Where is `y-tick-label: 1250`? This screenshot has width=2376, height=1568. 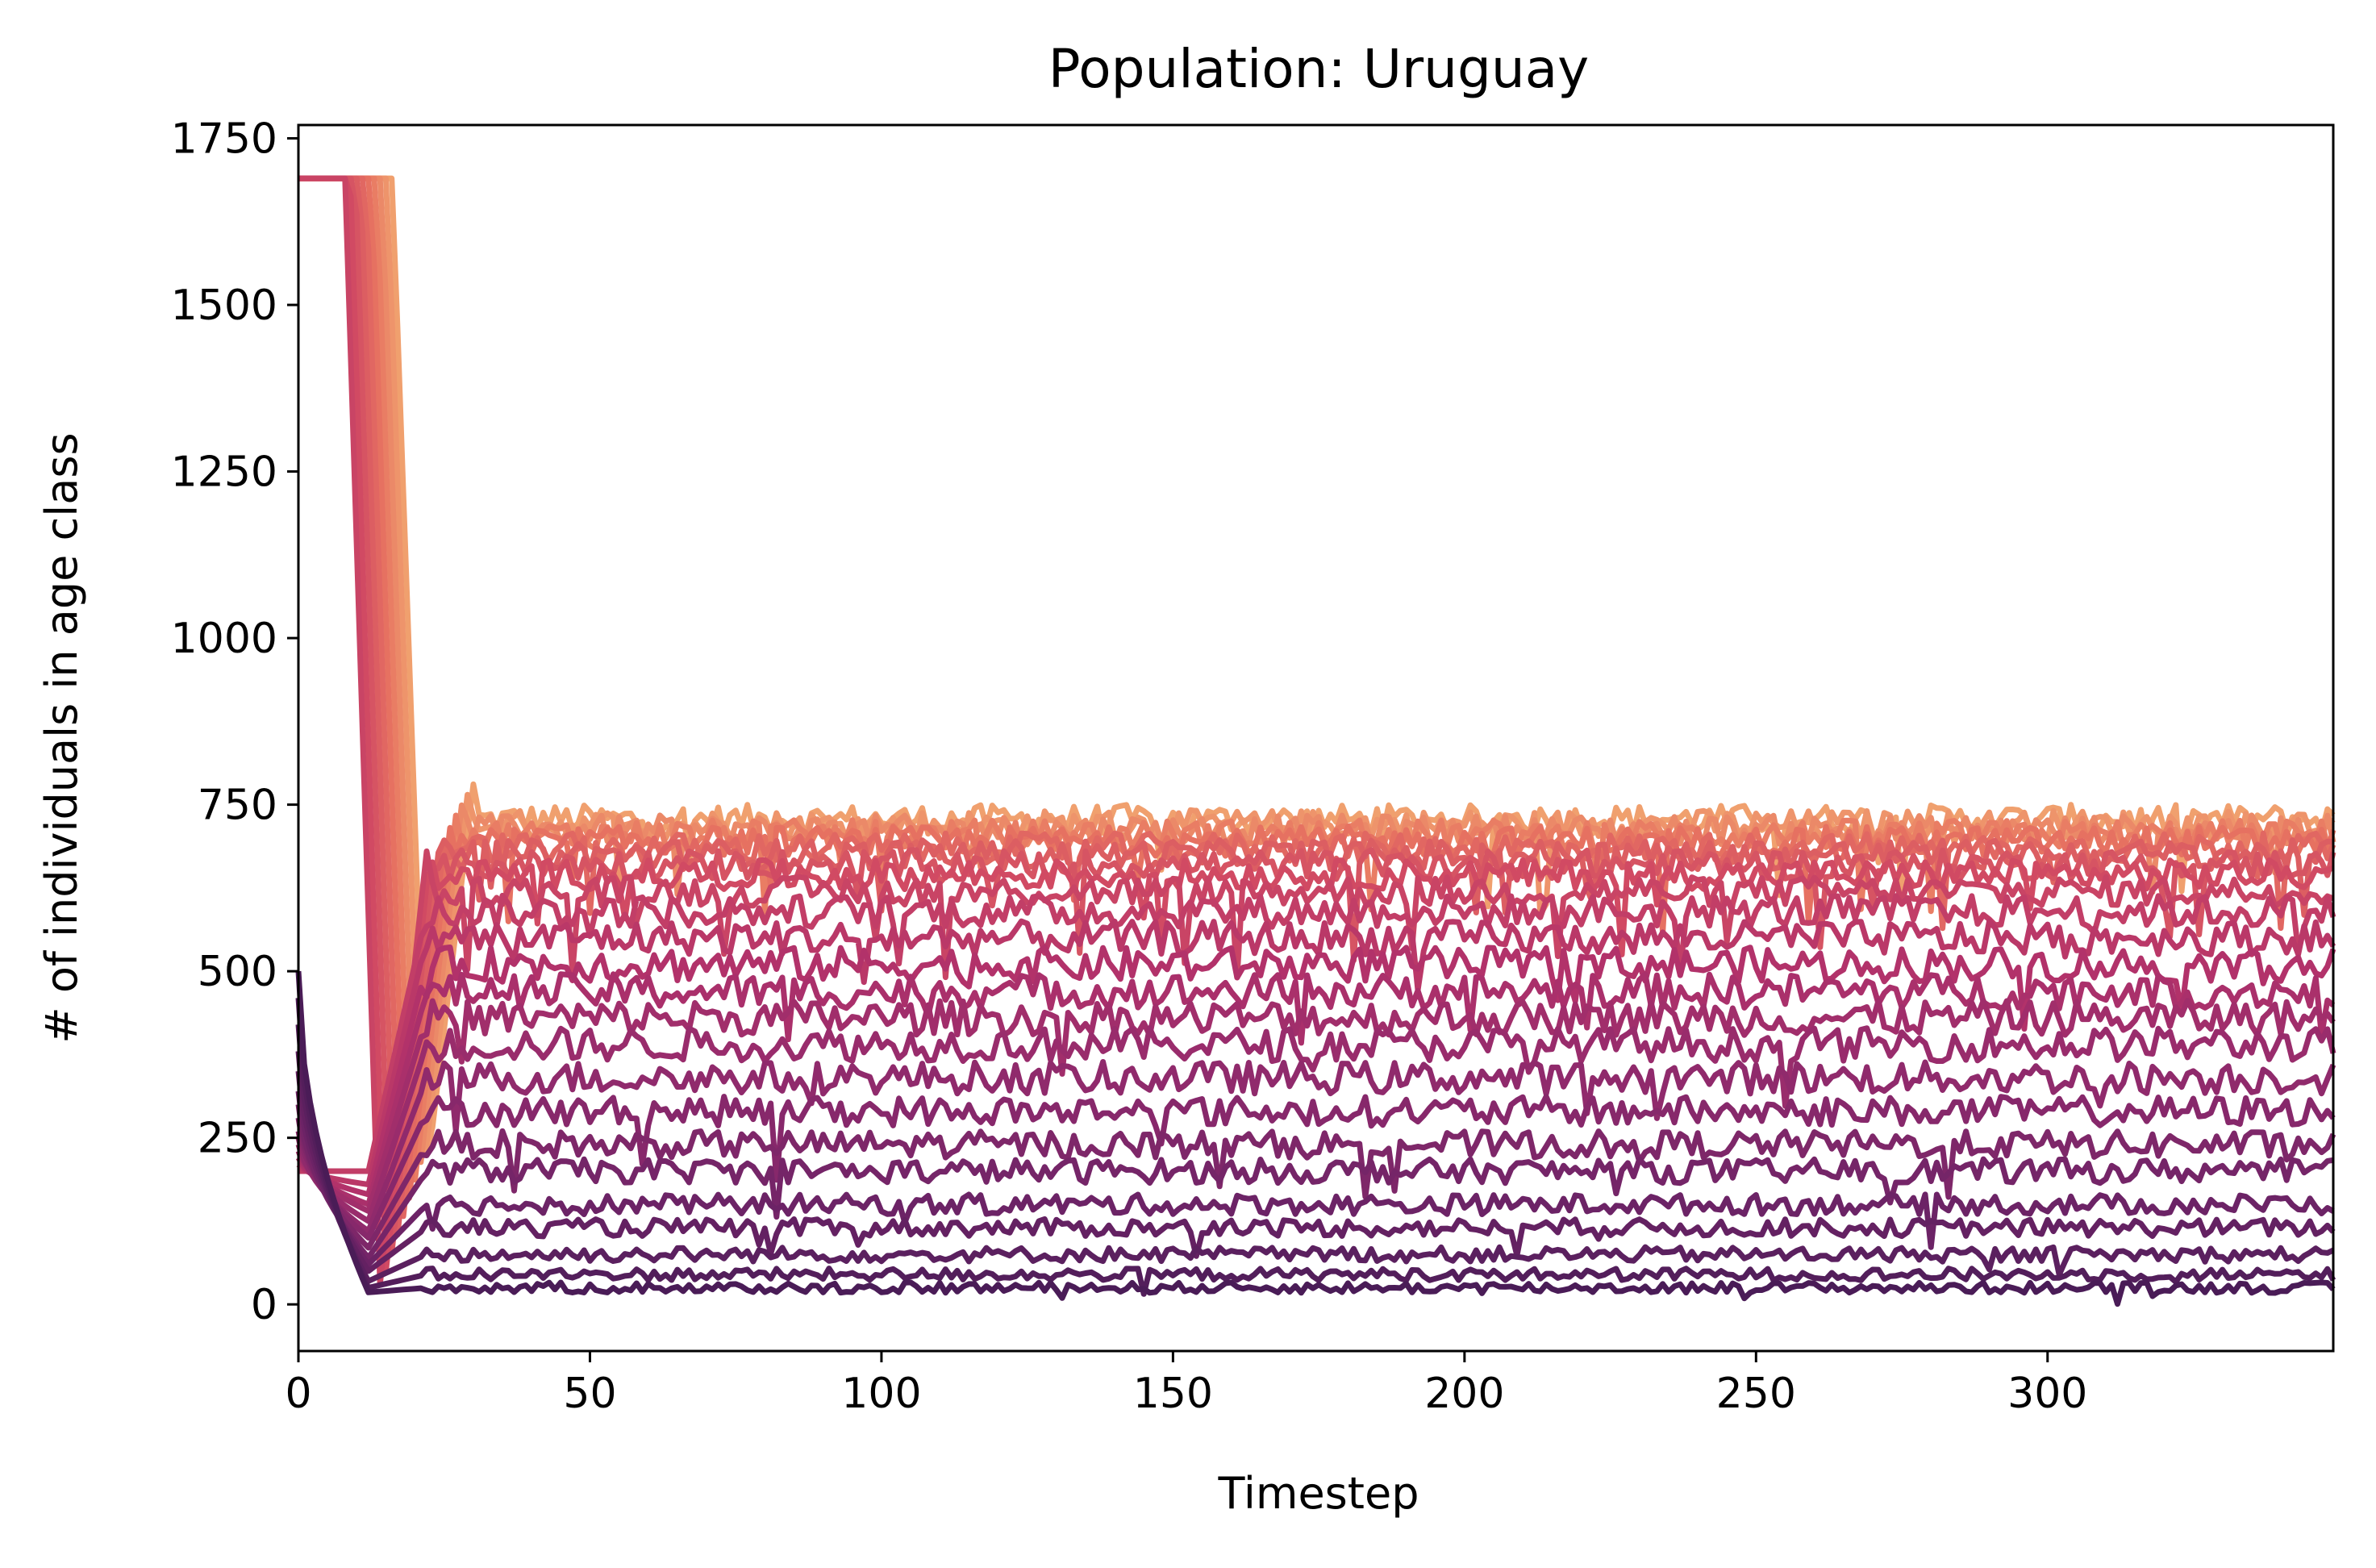
y-tick-label: 1250 is located at coordinates (224, 472).